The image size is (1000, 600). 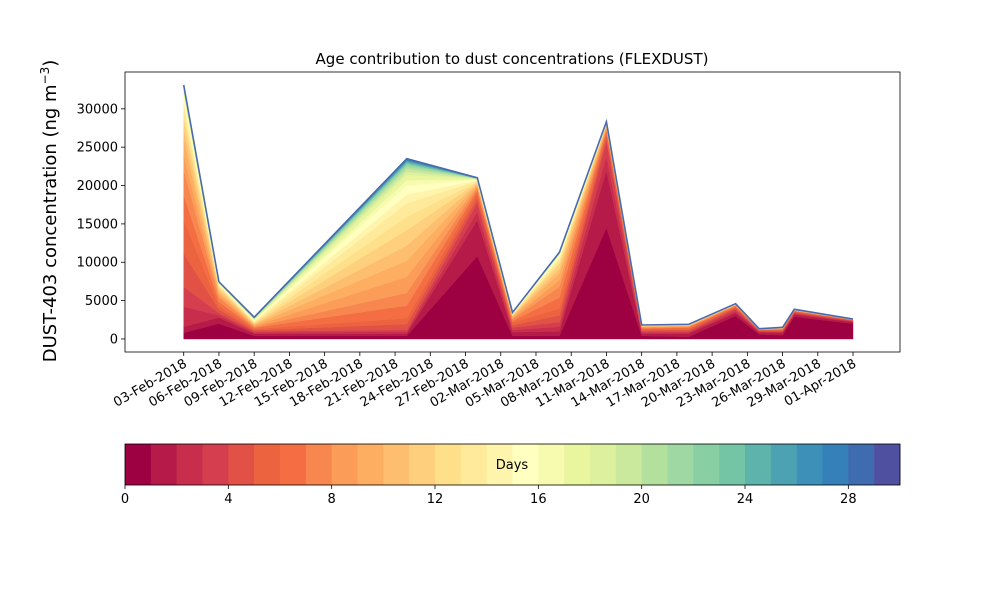 What do you see at coordinates (50, 223) in the screenshot?
I see `y-axis-label-main: DUST-403 concentration (ng m` at bounding box center [50, 223].